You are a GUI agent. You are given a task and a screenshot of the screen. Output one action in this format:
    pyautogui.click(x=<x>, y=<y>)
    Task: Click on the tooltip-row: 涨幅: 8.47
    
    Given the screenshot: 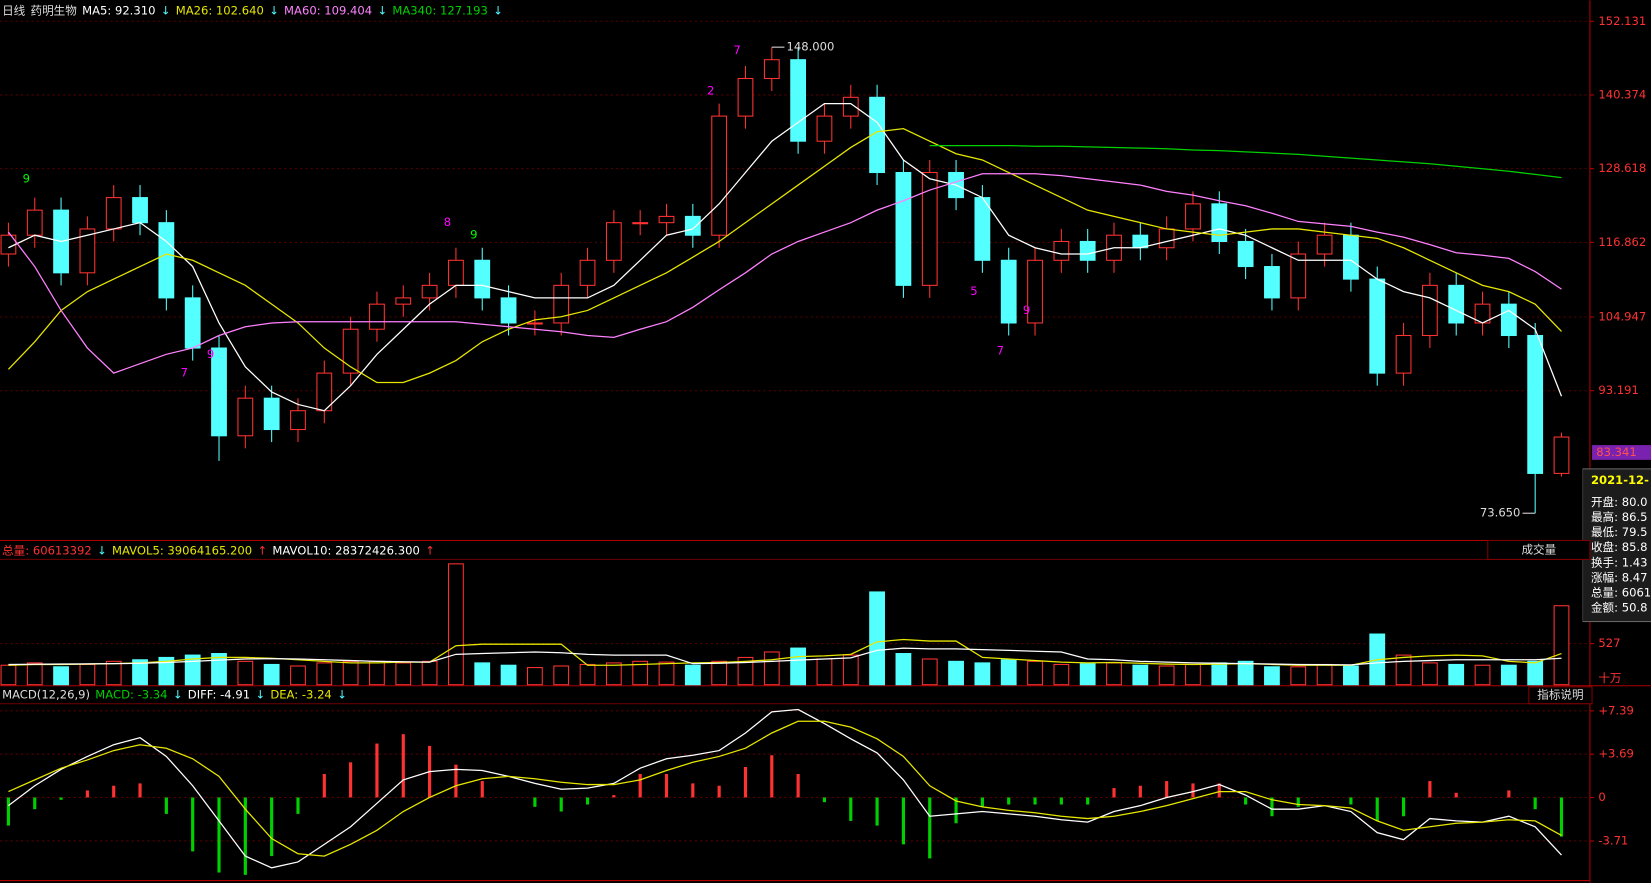 What is the action you would take?
    pyautogui.click(x=1619, y=577)
    